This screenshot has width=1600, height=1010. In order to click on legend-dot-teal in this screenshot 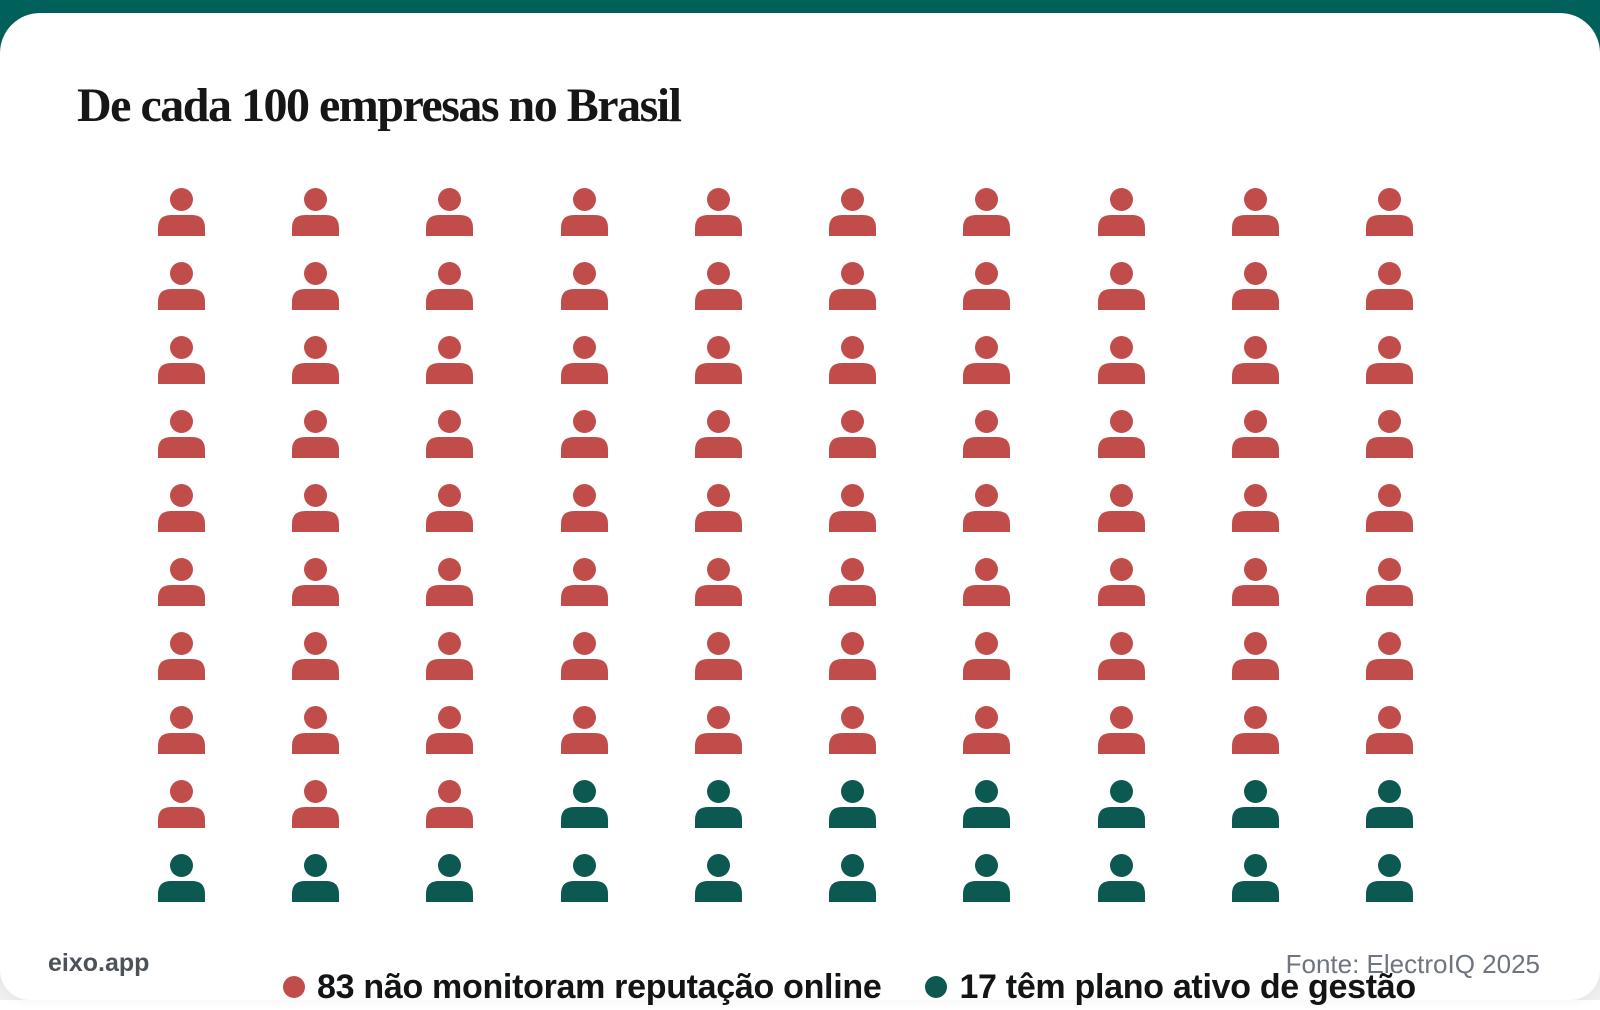, I will do `click(936, 987)`.